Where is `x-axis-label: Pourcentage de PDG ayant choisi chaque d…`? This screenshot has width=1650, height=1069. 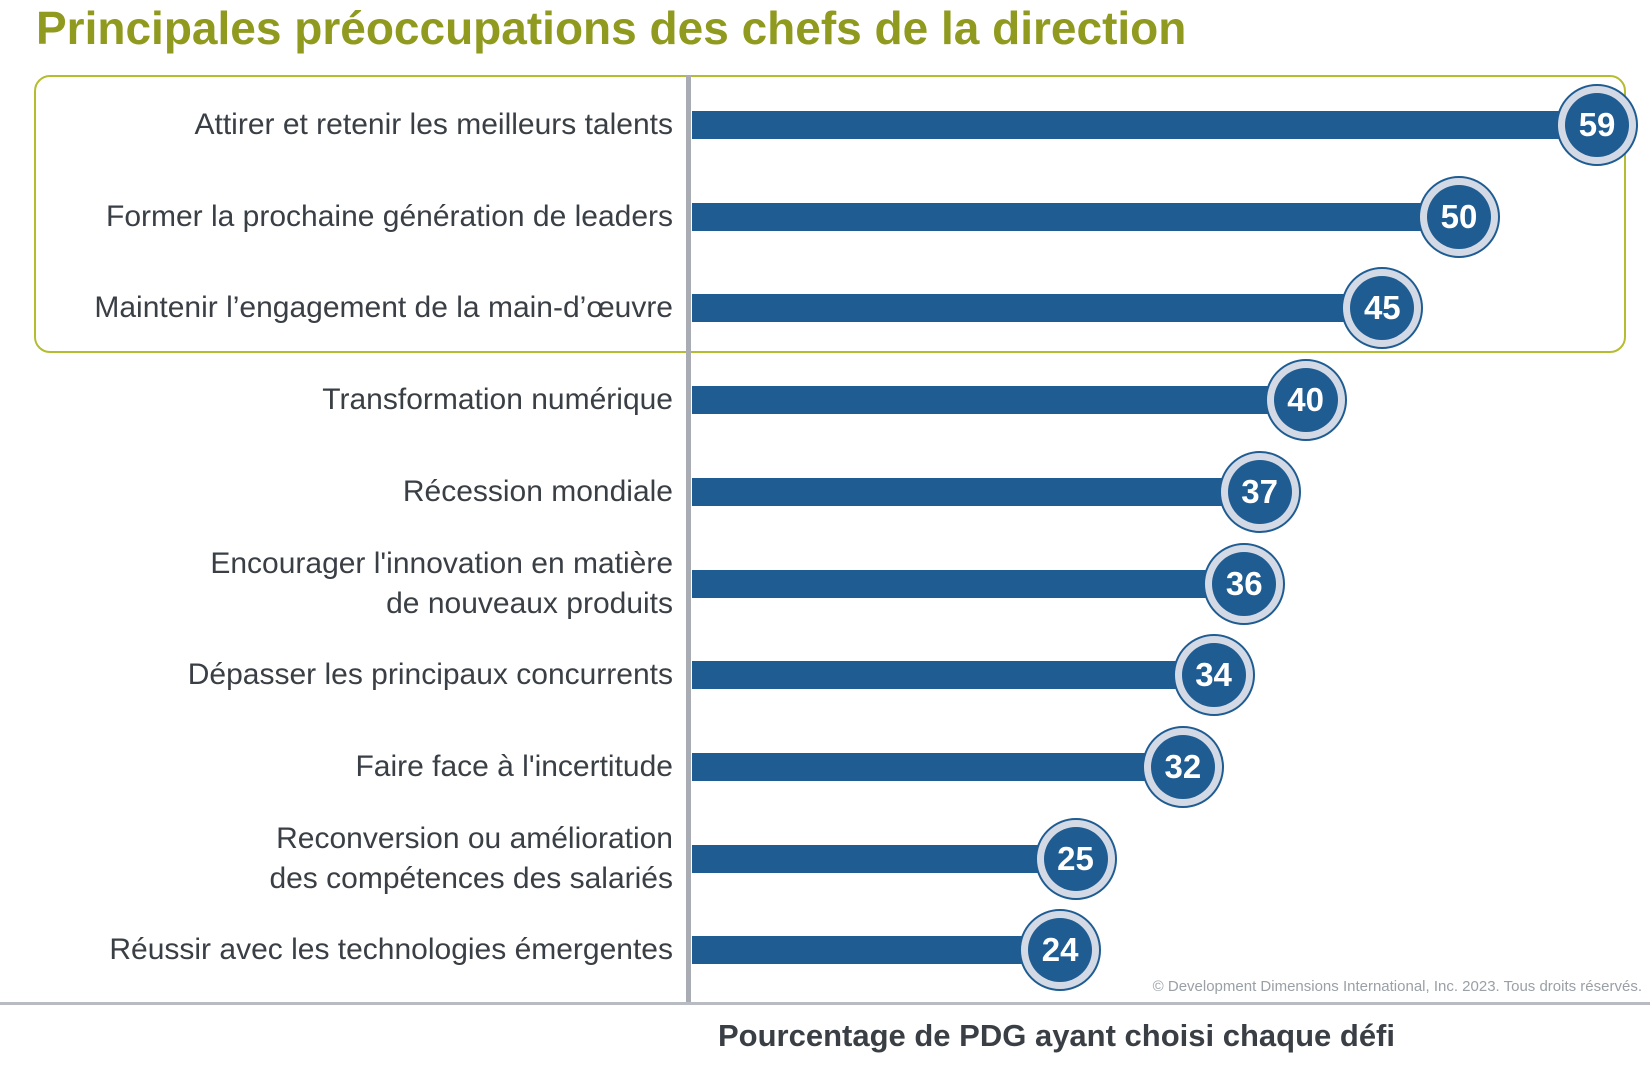 x-axis-label: Pourcentage de PDG ayant choisi chaque d… is located at coordinates (1056, 1035).